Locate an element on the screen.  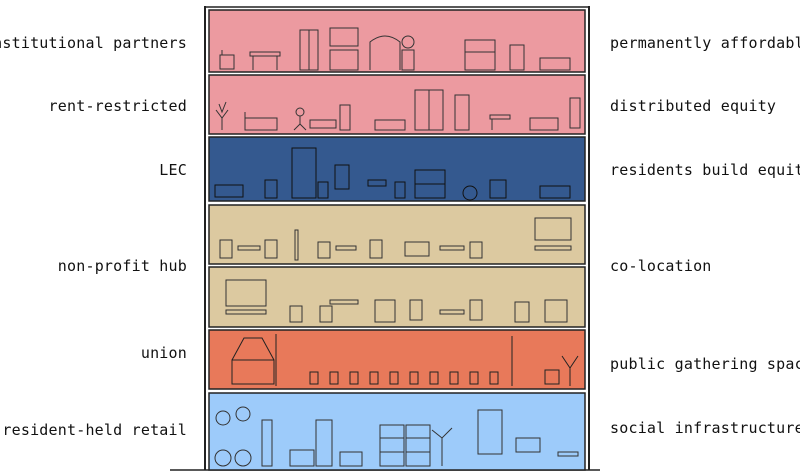
right-label-public-gathering-space: public gathering space is located at coordinates (705, 364).